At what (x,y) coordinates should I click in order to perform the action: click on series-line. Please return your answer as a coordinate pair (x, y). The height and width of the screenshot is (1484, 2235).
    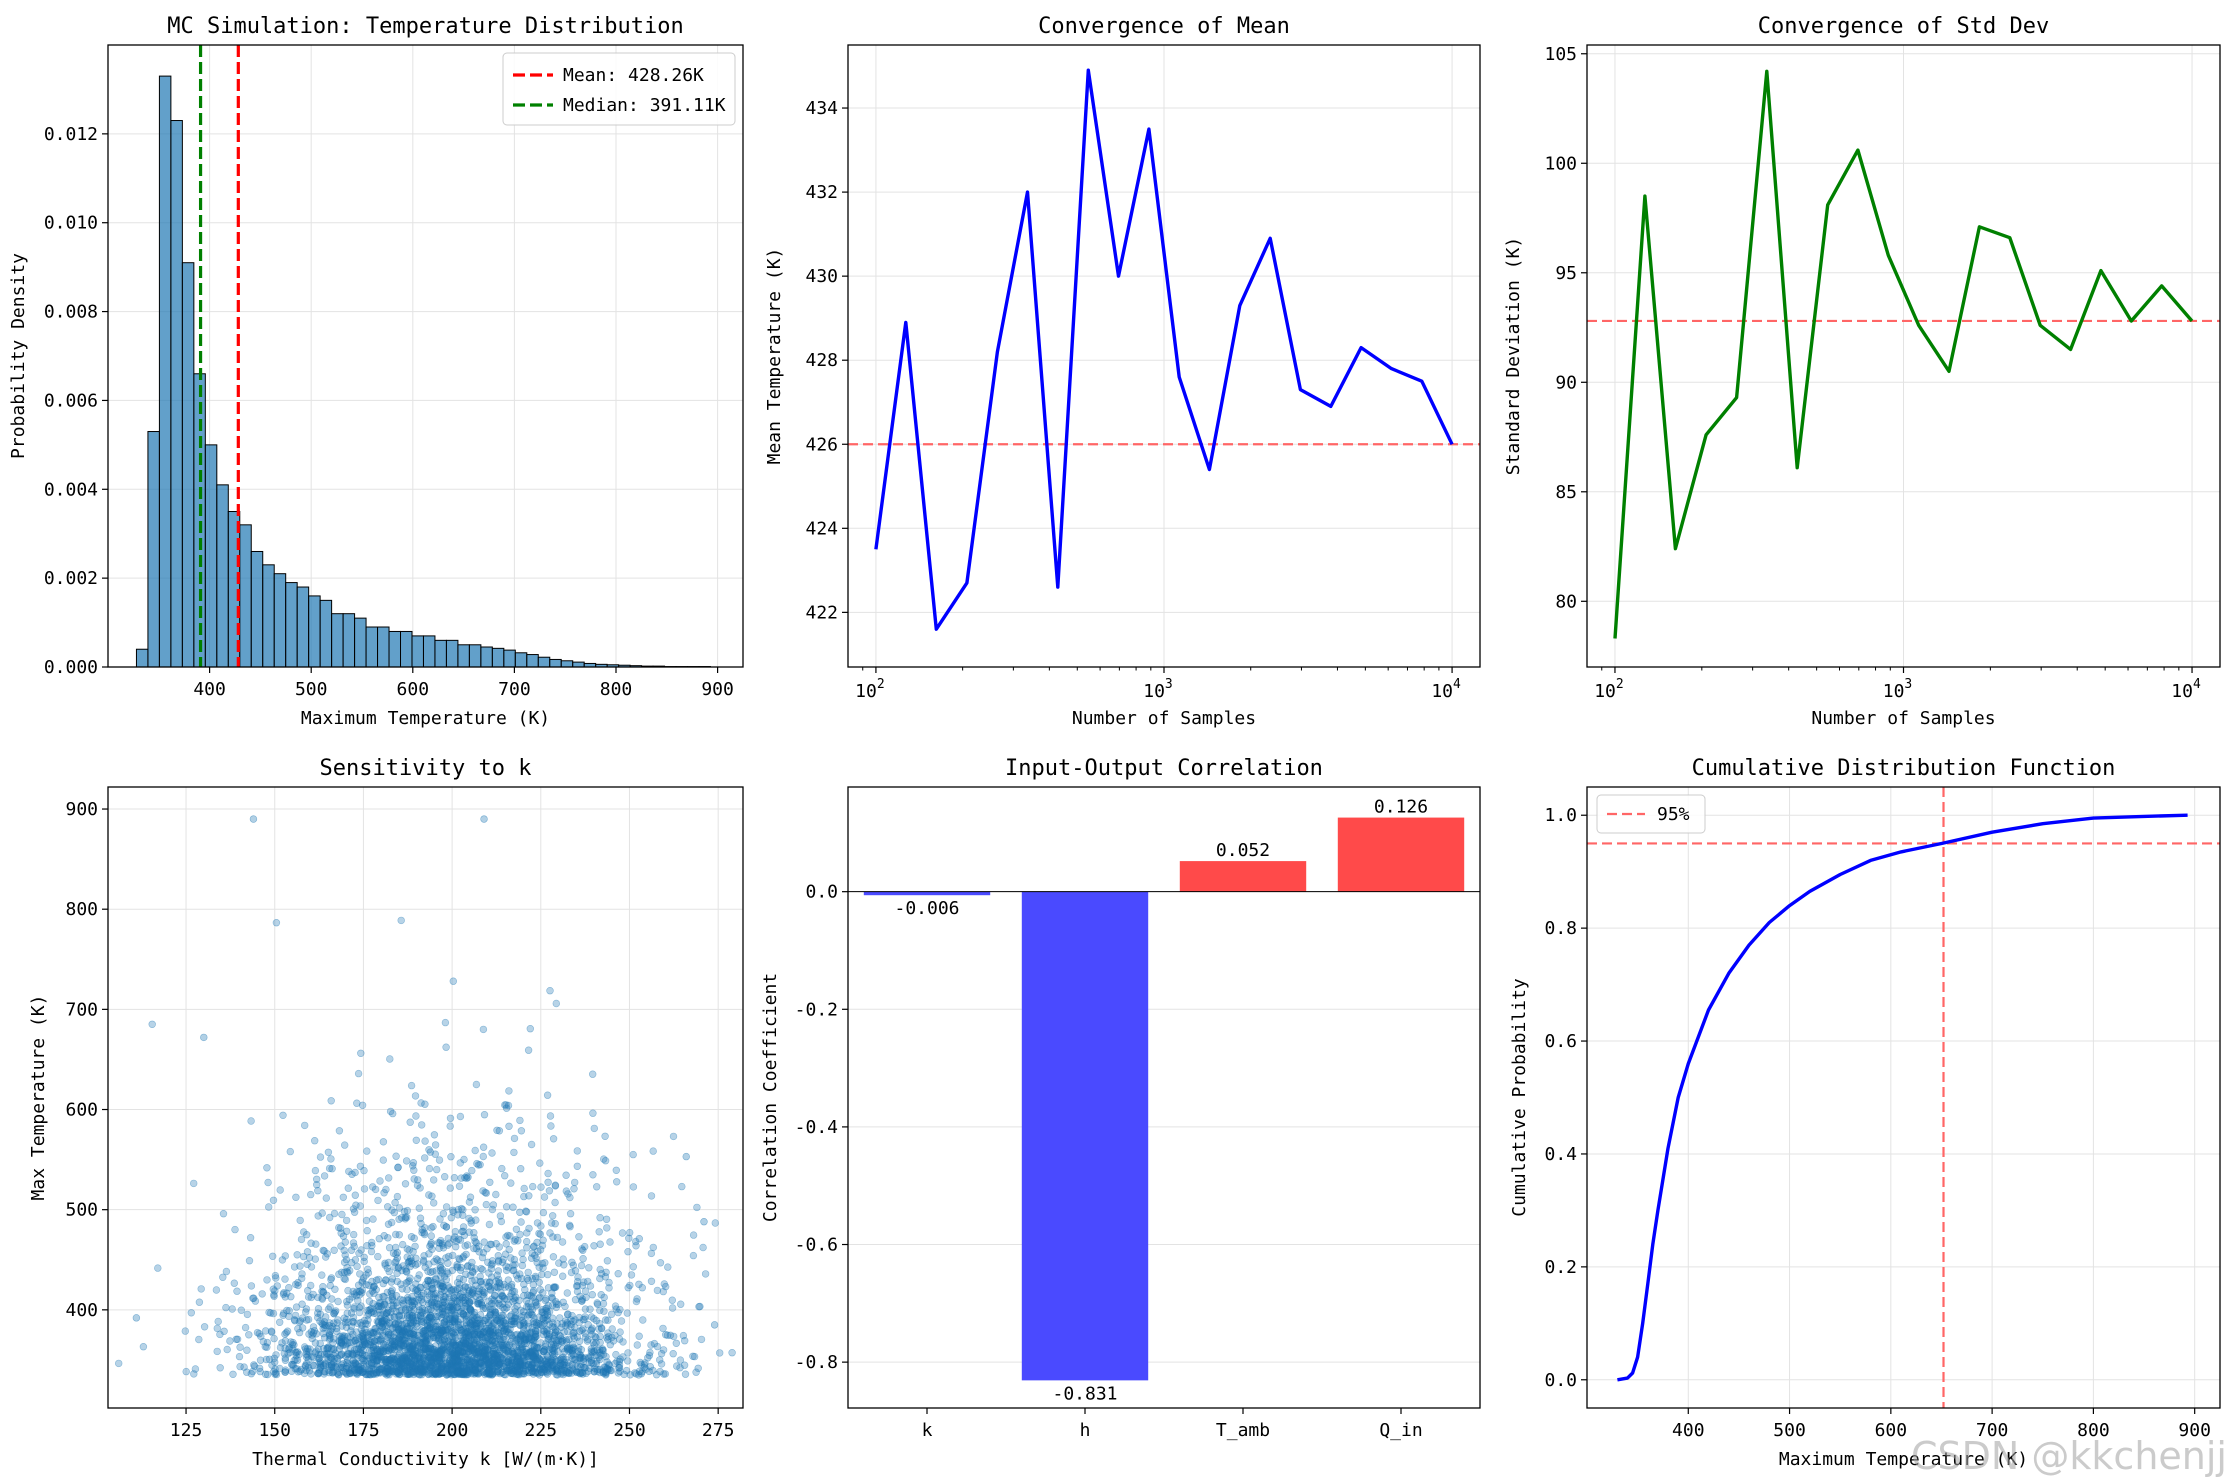
    Looking at the image, I should click on (1164, 349).